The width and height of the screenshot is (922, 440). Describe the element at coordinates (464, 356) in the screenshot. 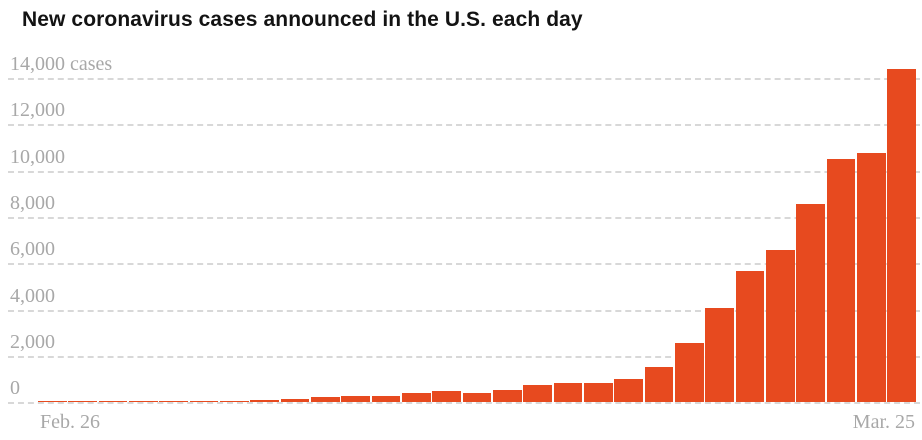

I see `gridline-2000` at that location.